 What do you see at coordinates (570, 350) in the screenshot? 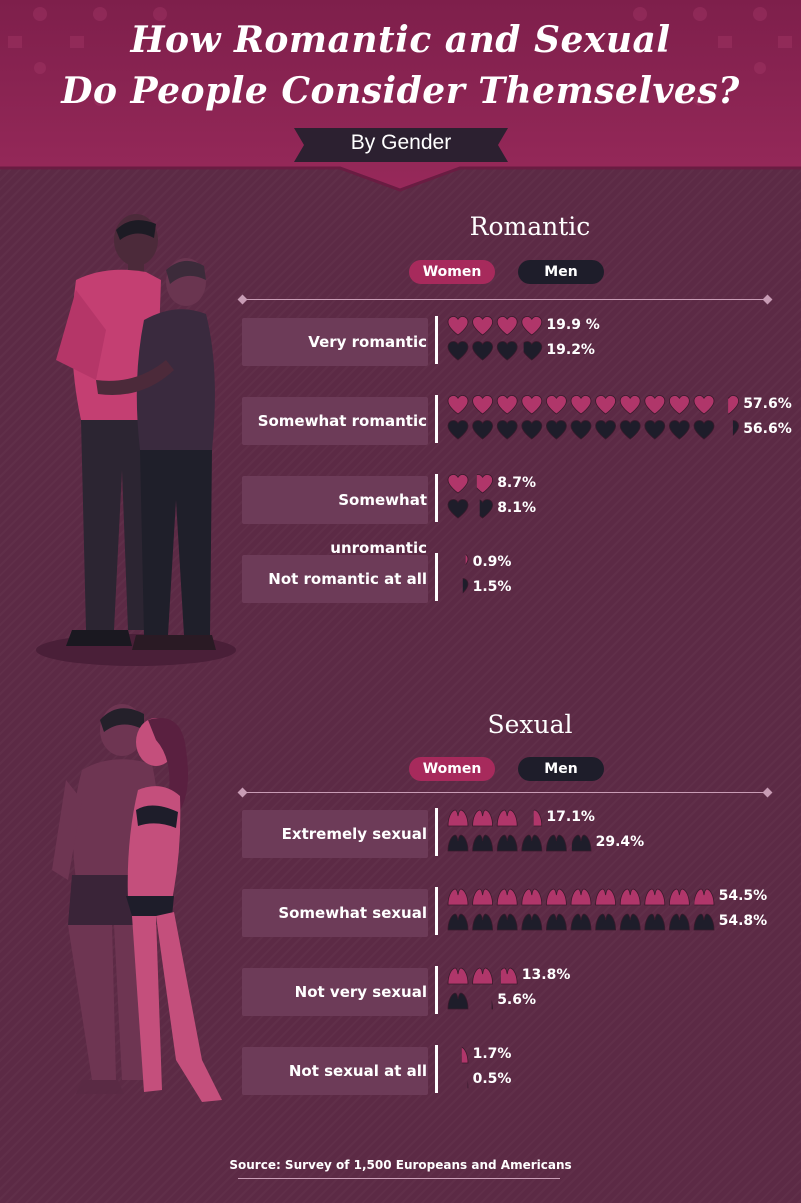
I see `men-value-label: 19.2%` at bounding box center [570, 350].